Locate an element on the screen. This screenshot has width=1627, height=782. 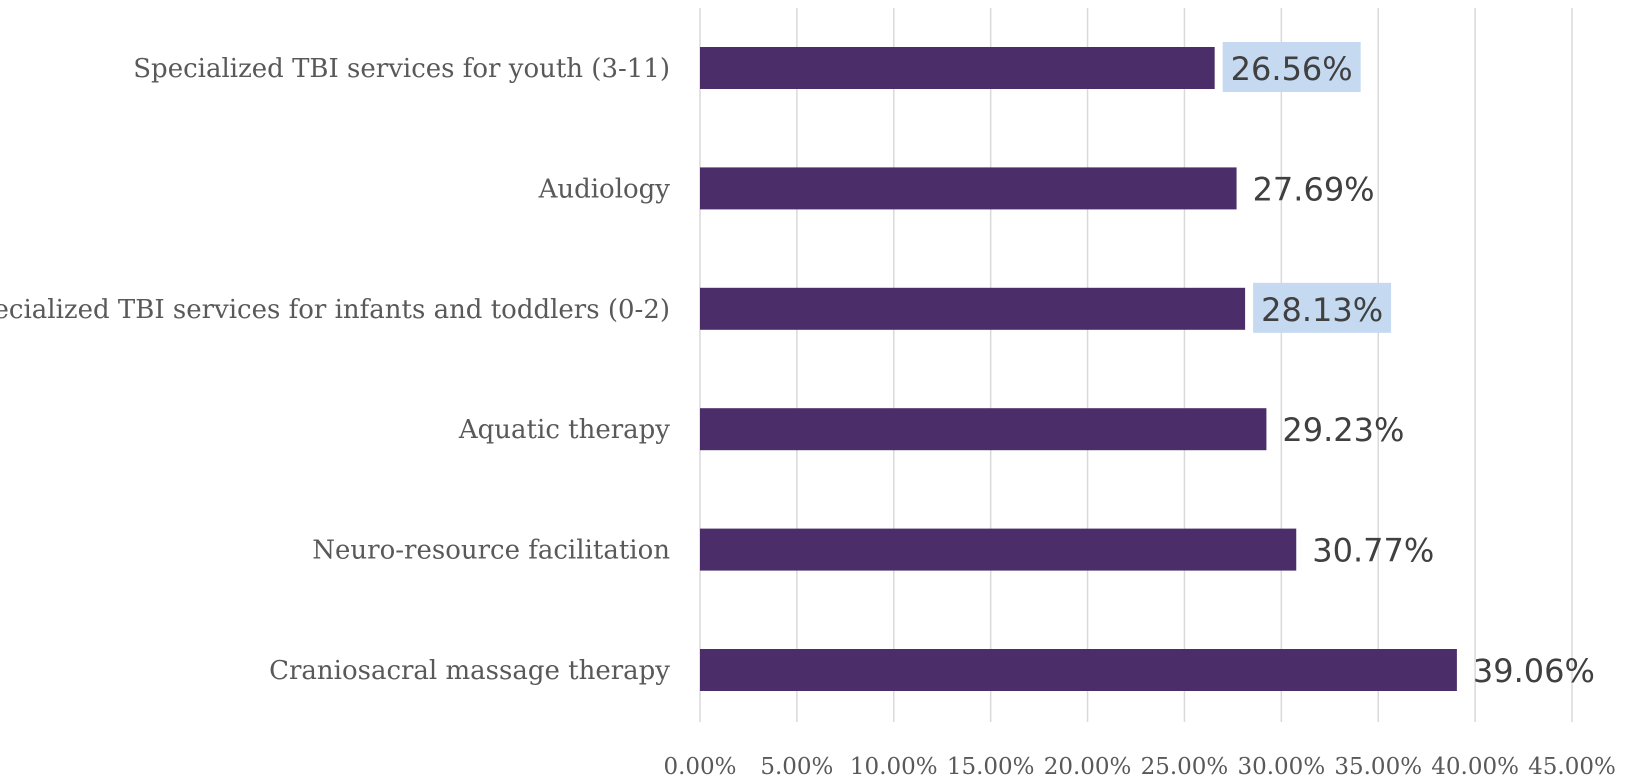
x-tick-label: 25.00% is located at coordinates (1185, 767).